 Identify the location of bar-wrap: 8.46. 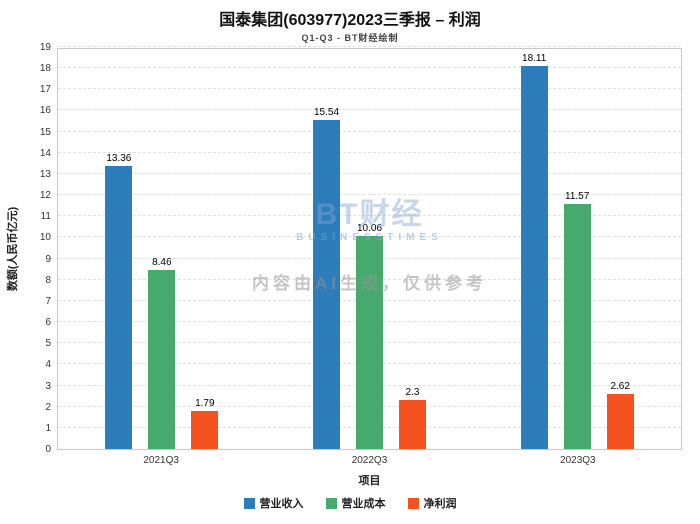
(162, 353).